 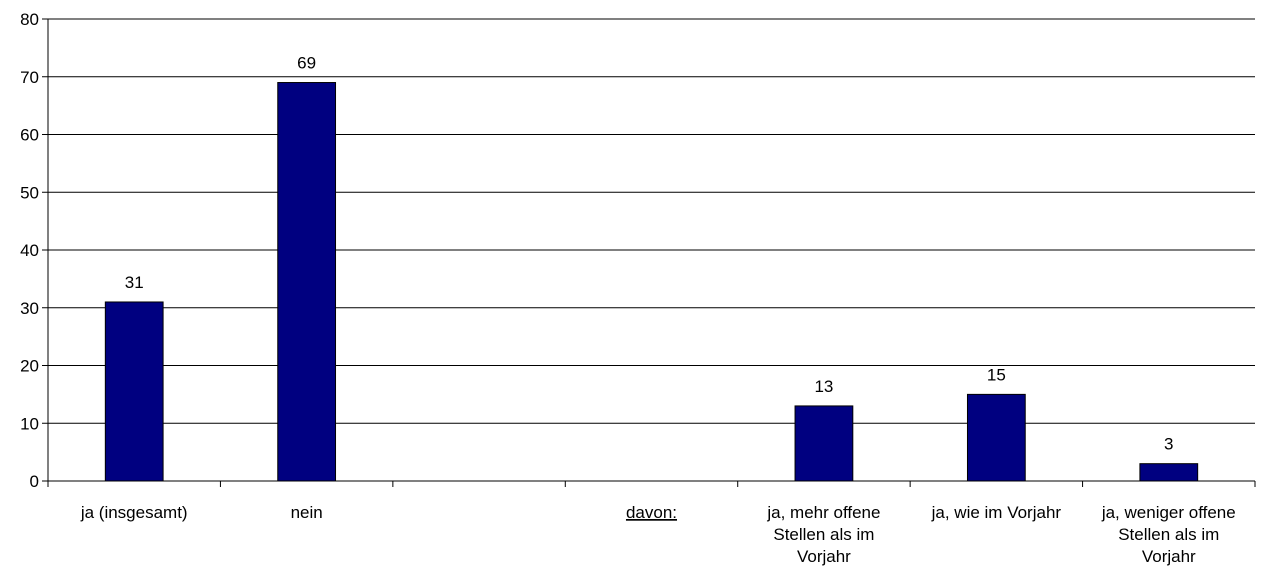 I want to click on x-category-label-line: ja (insgesamt), so click(x=134, y=512).